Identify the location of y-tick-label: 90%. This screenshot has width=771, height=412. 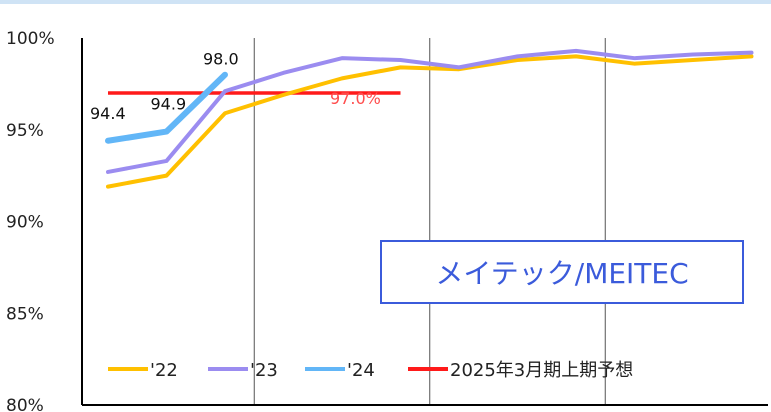
(25, 223).